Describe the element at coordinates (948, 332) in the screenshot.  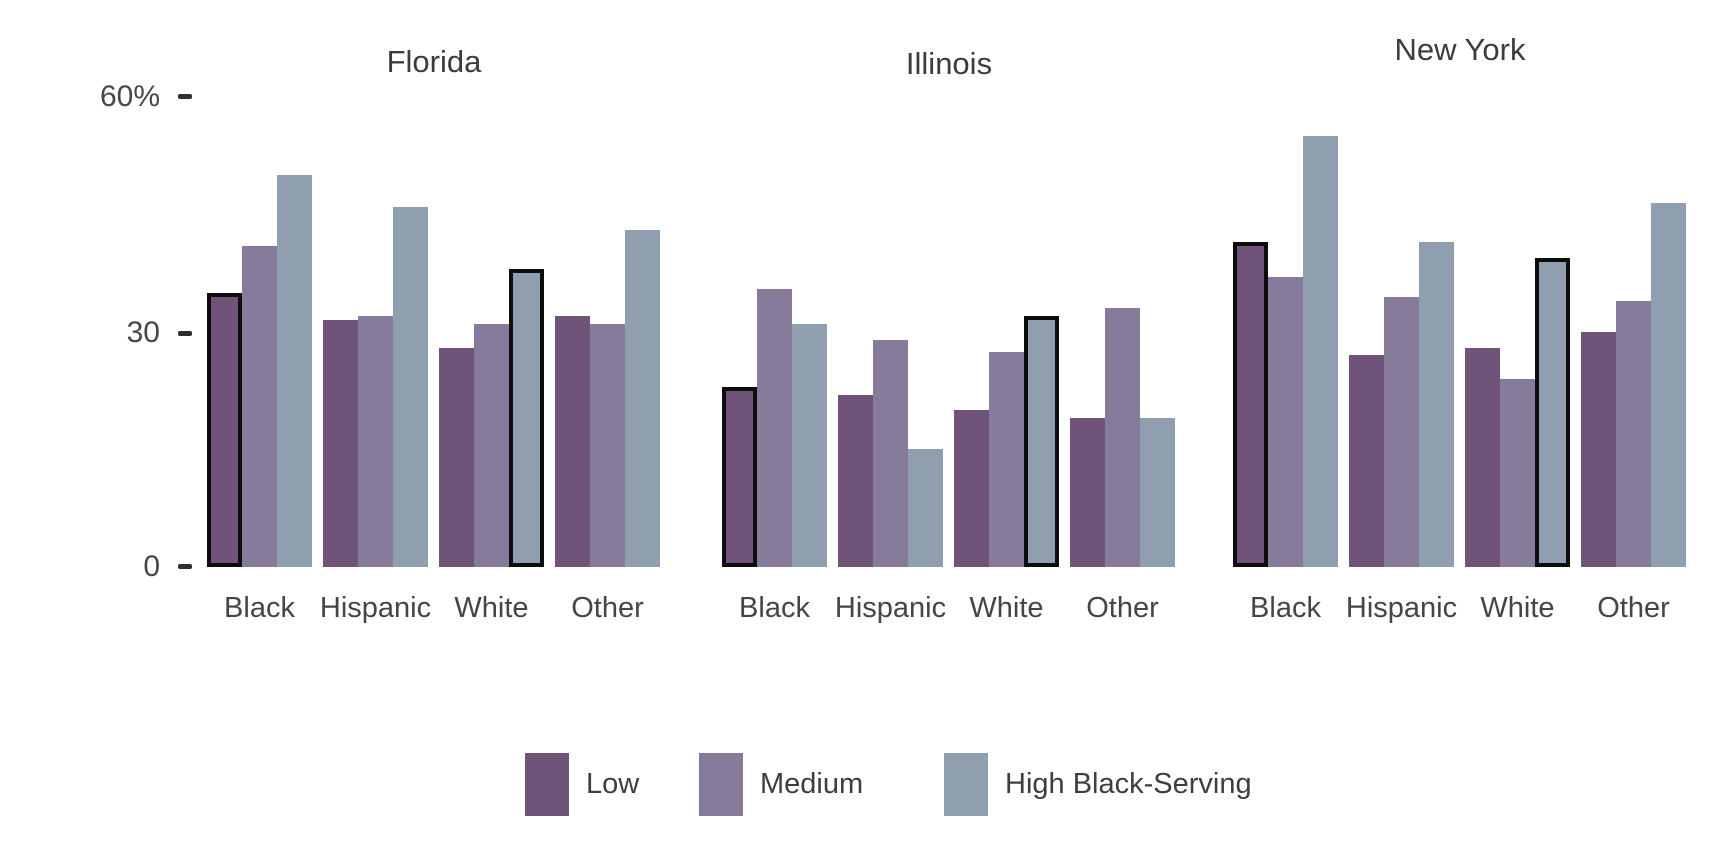
I see `panel-bars-illinois` at that location.